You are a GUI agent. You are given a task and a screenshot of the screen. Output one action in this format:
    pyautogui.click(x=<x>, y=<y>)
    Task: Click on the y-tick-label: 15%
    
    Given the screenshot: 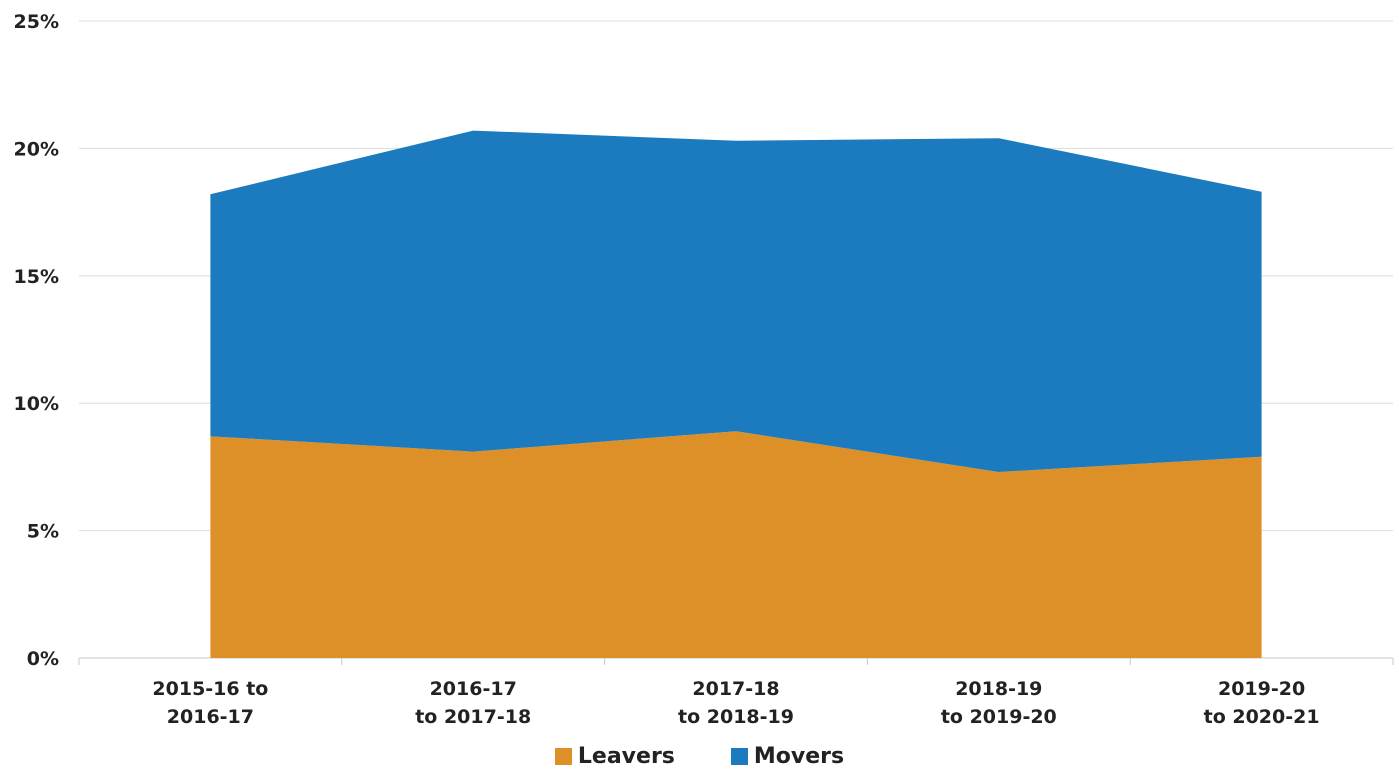 What is the action you would take?
    pyautogui.click(x=36, y=277)
    